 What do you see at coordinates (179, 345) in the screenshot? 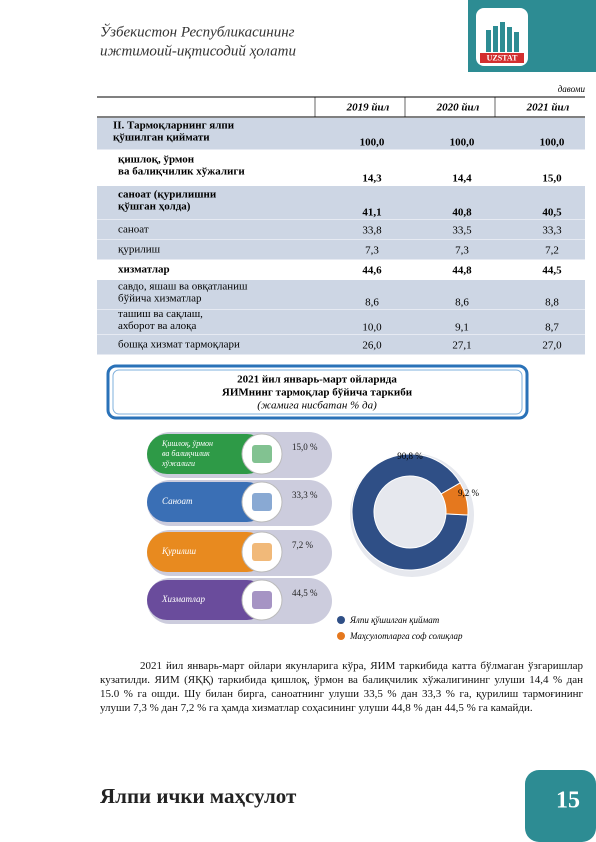
I see `row-label: бошқа хизмат тармоқлари` at bounding box center [179, 345].